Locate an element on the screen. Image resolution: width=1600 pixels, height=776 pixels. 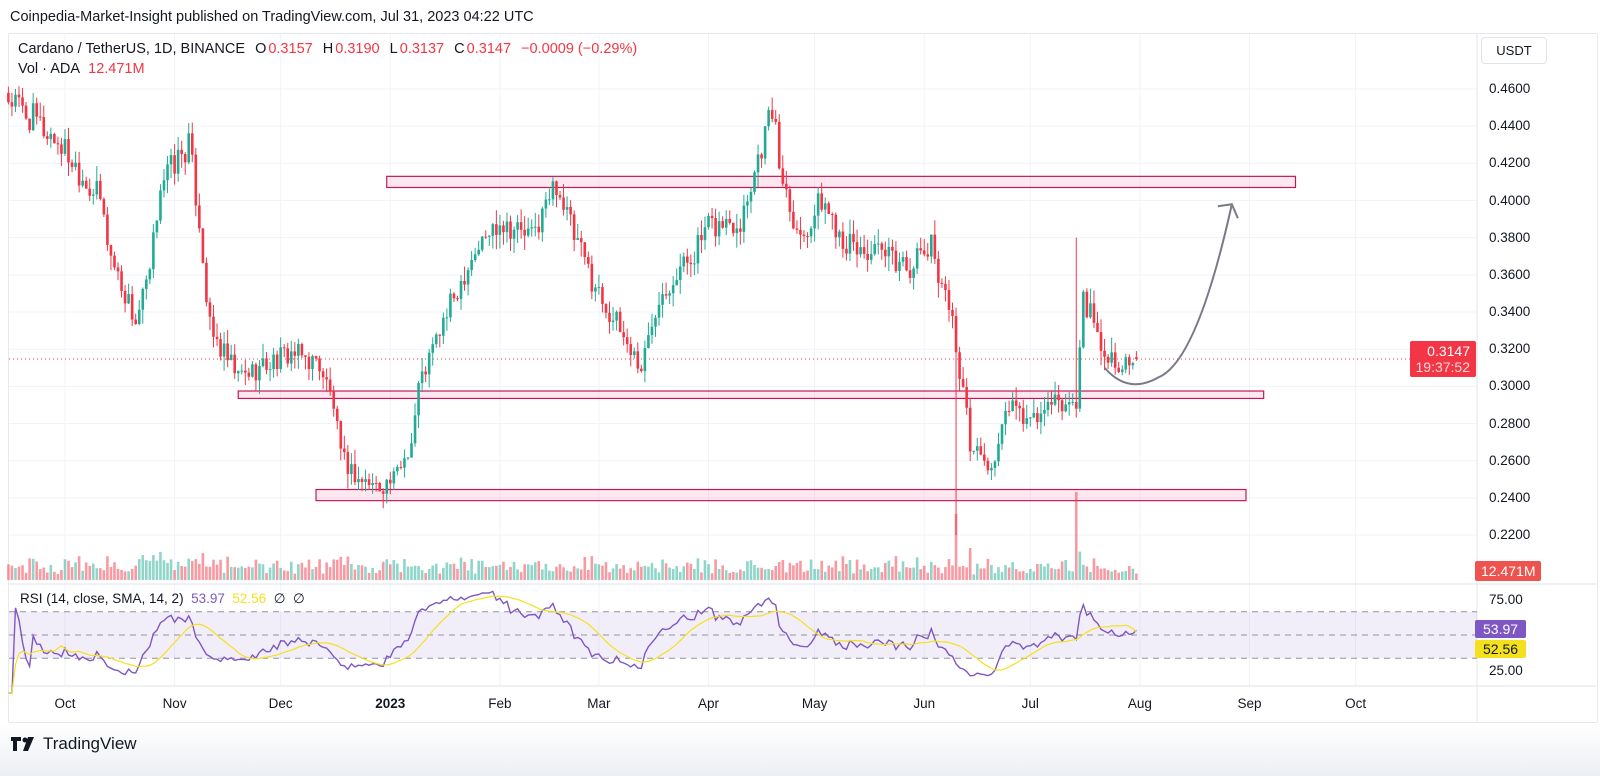
volume-label: Vol · ADA is located at coordinates (49, 69).